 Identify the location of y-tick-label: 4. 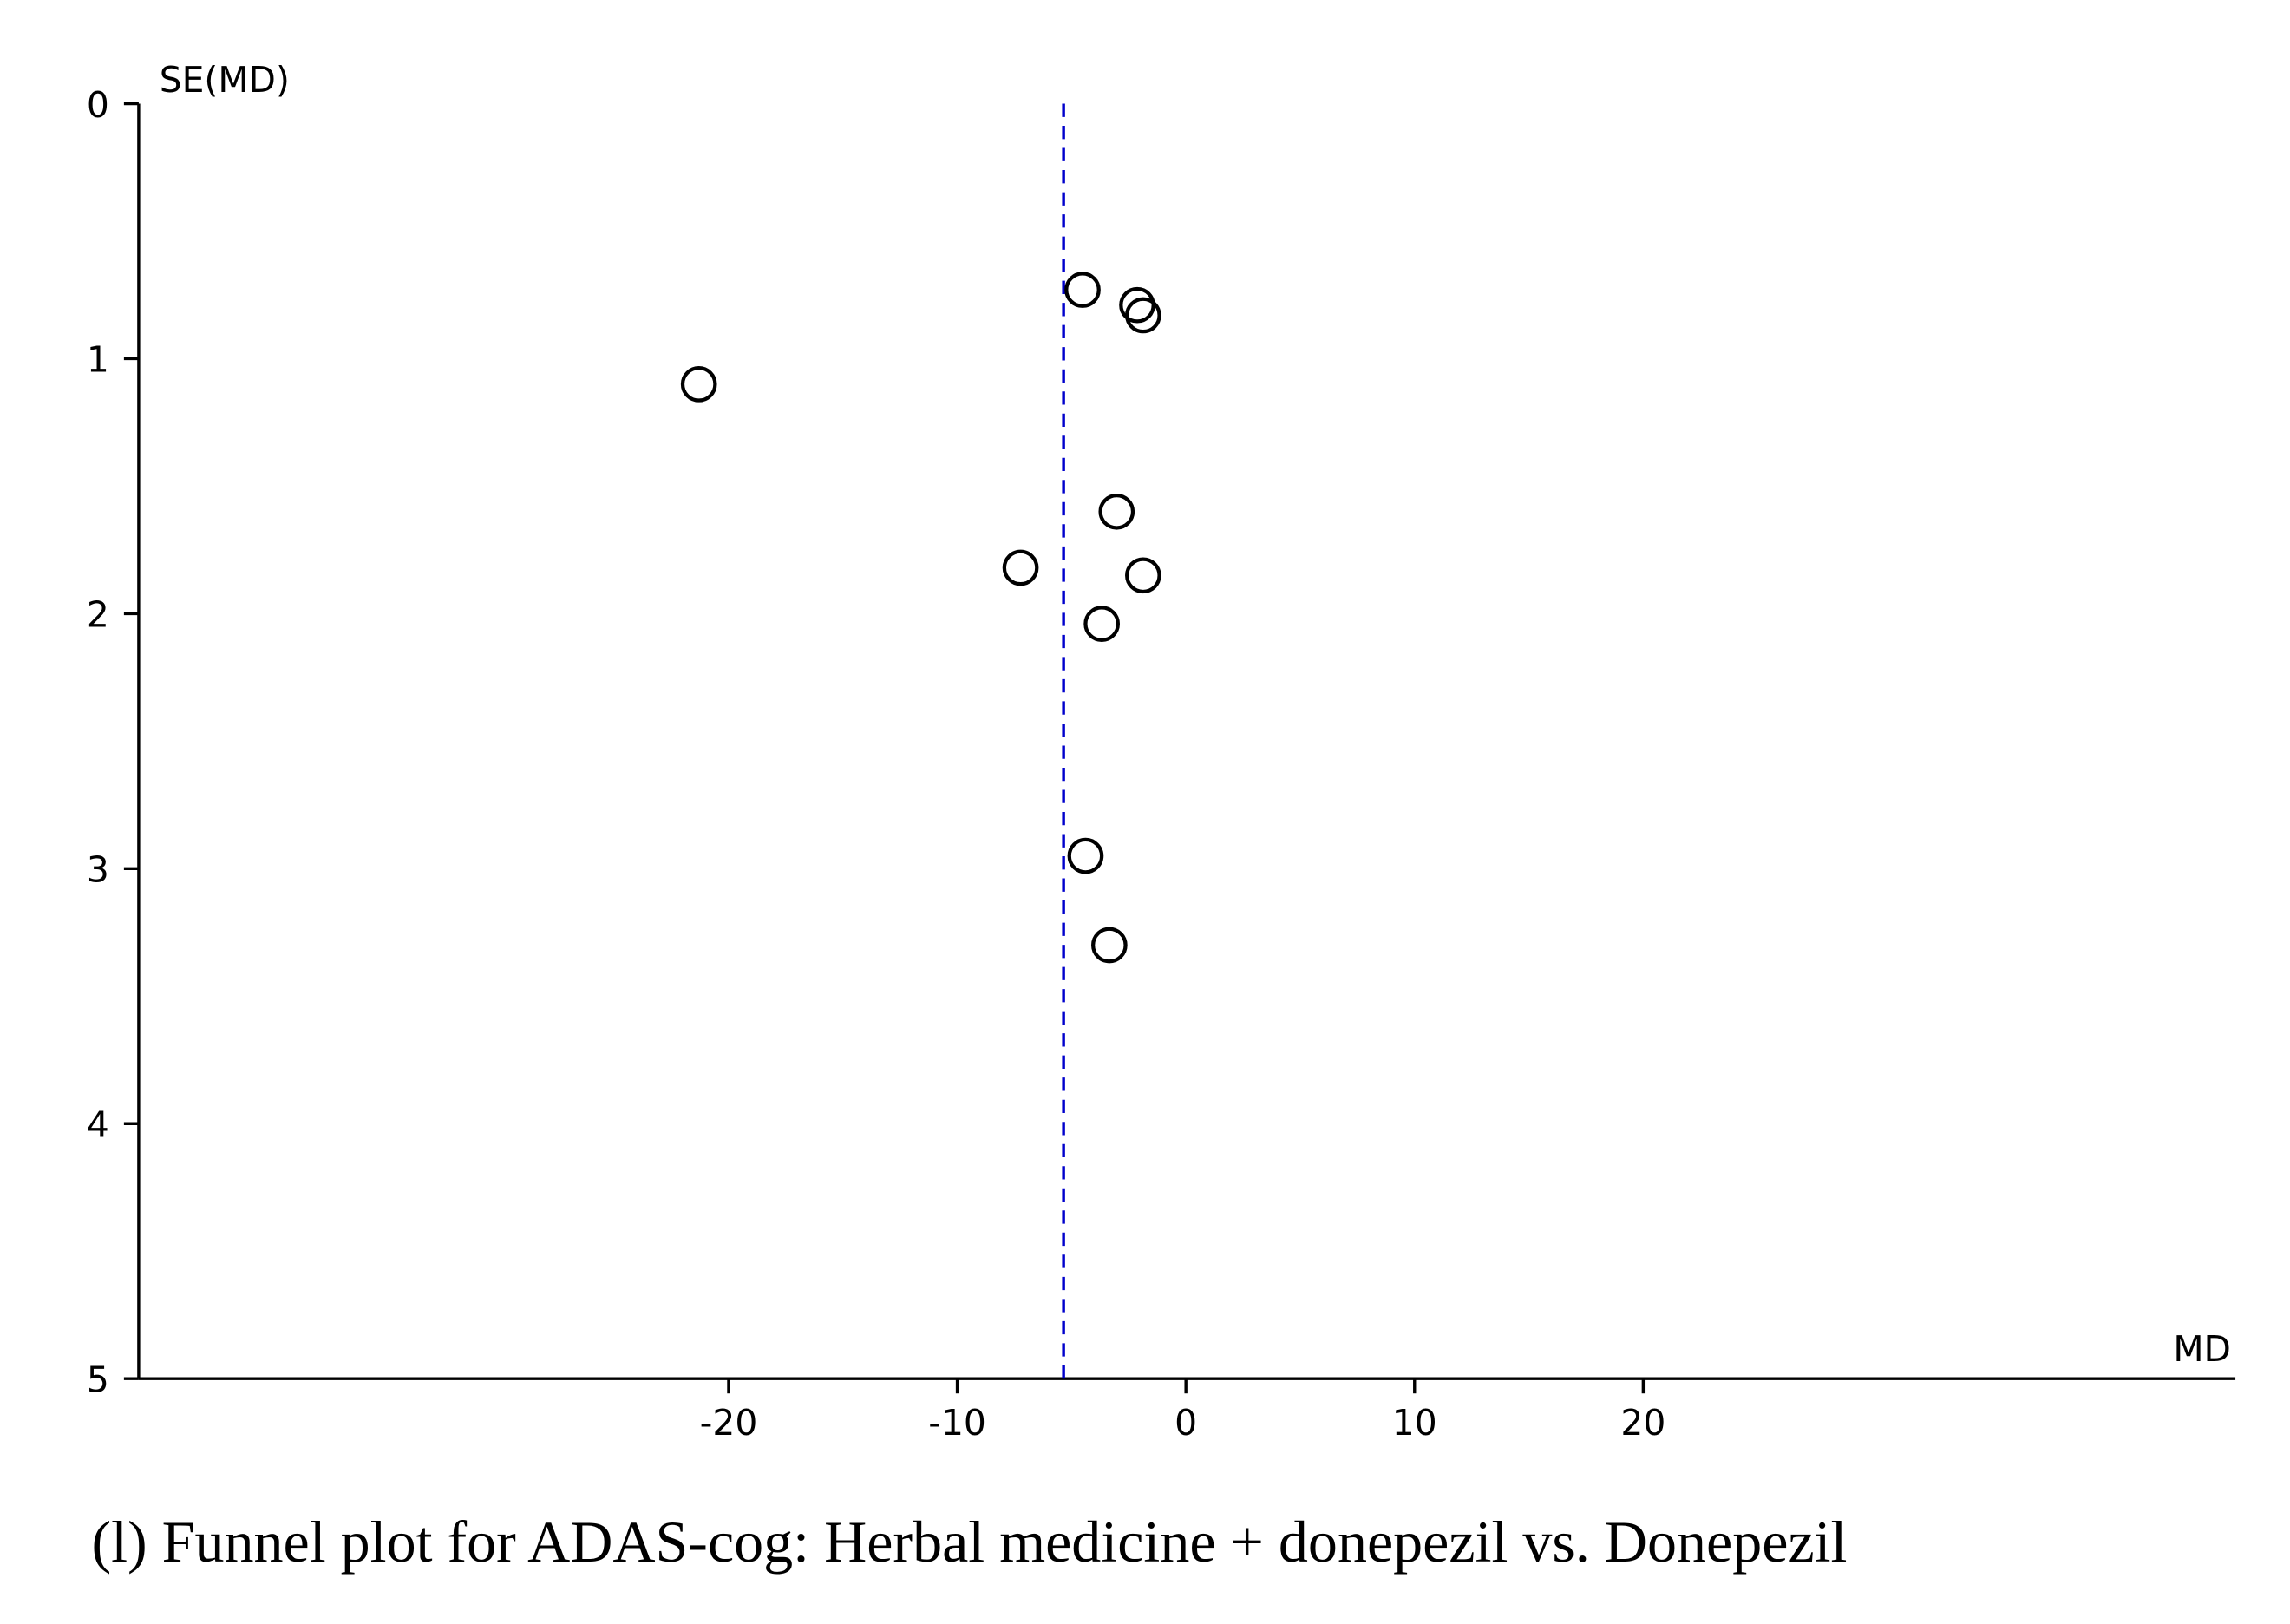
(98, 1125).